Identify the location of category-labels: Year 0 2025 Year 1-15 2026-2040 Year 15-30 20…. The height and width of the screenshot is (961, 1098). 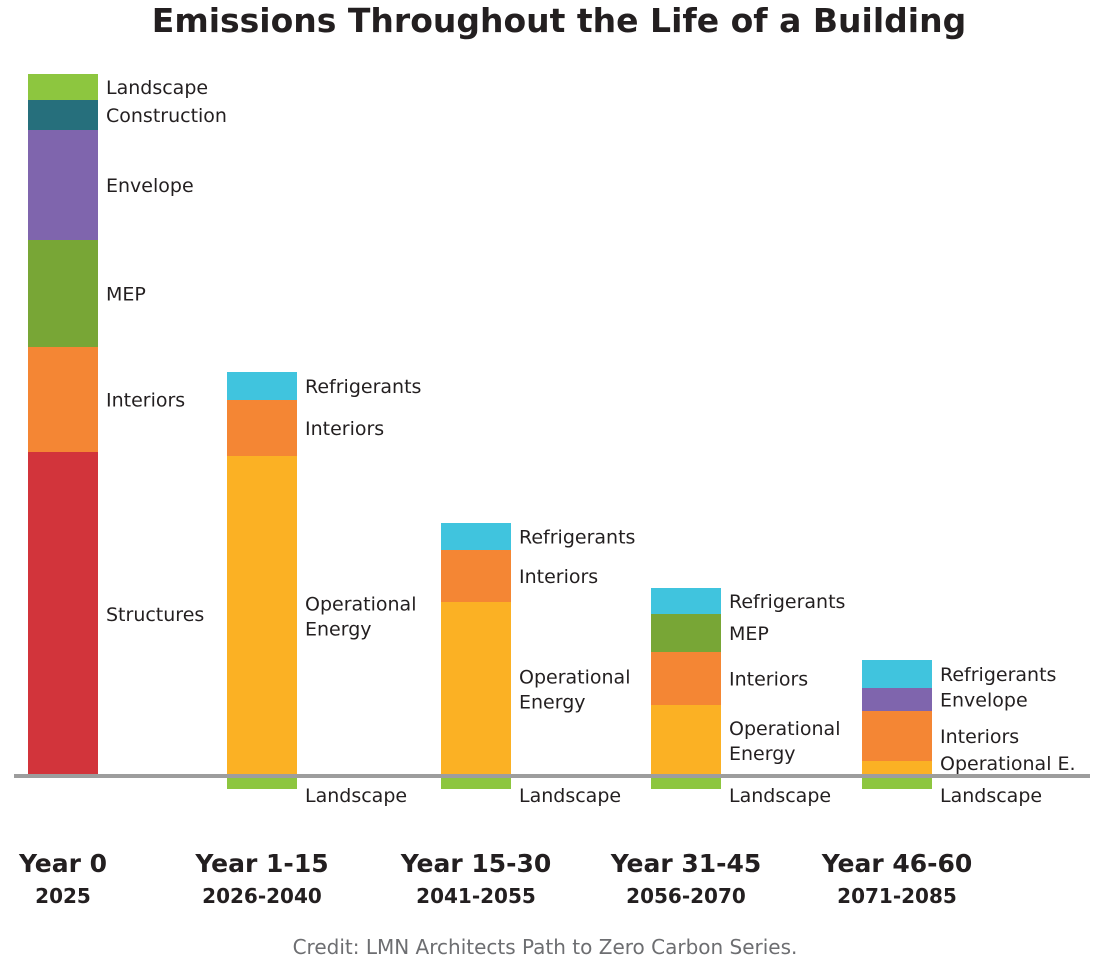
(495, 878).